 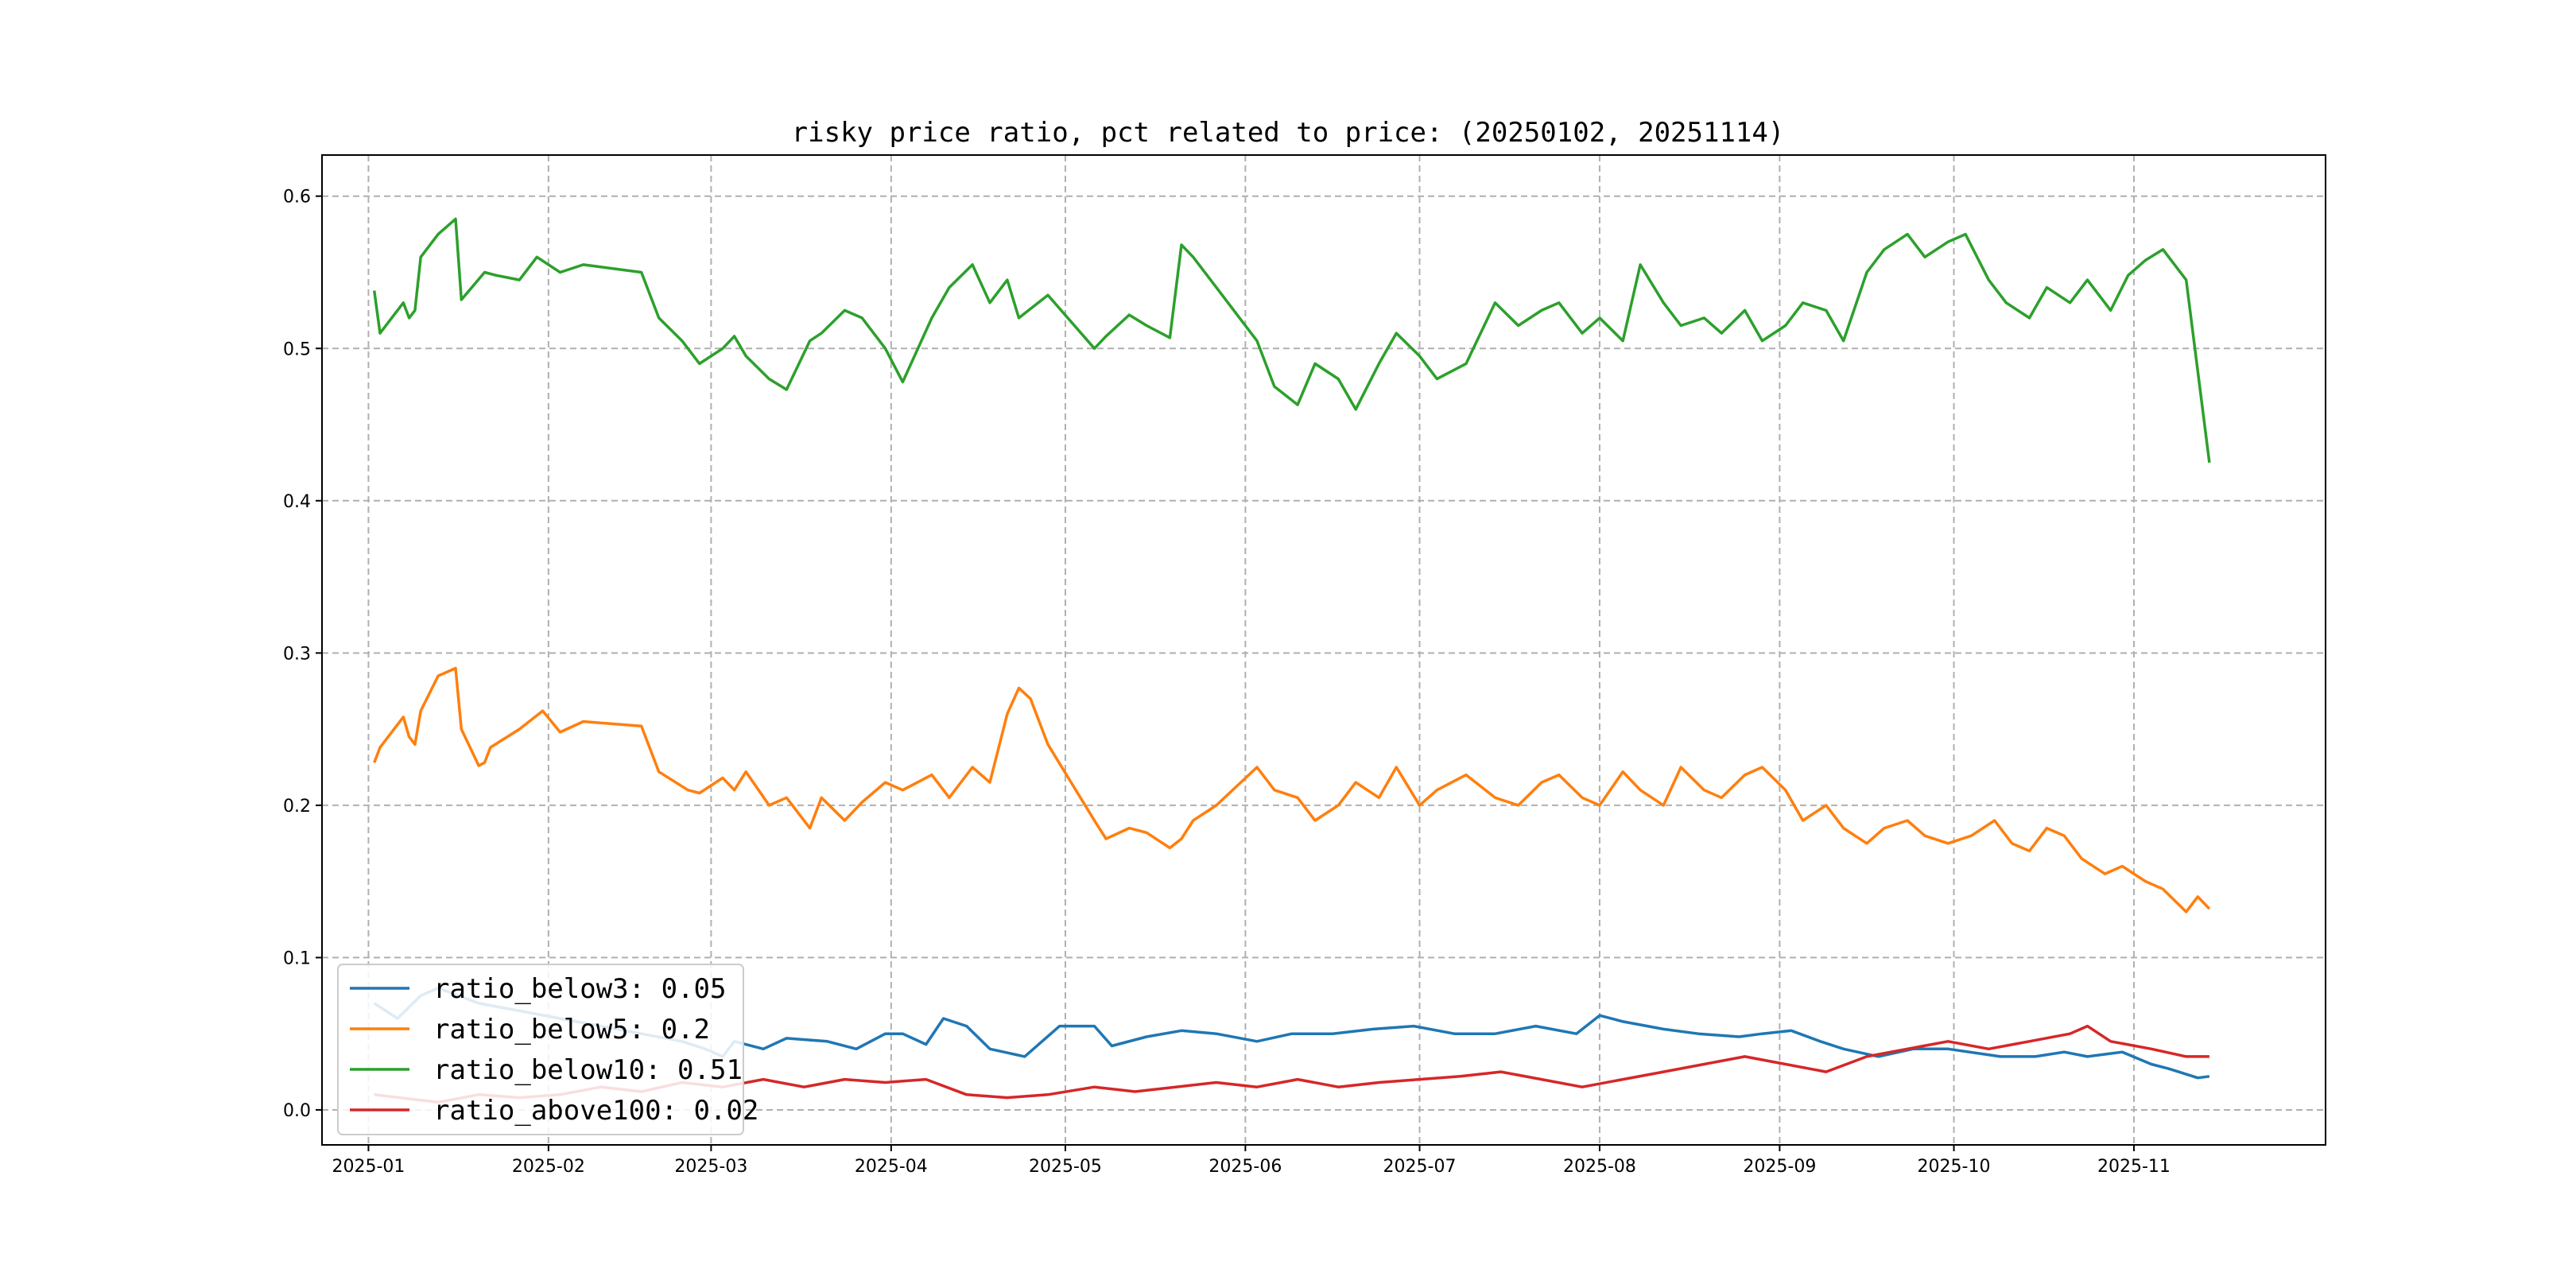 I want to click on y-tick-label: 0.0, so click(x=297, y=1111).